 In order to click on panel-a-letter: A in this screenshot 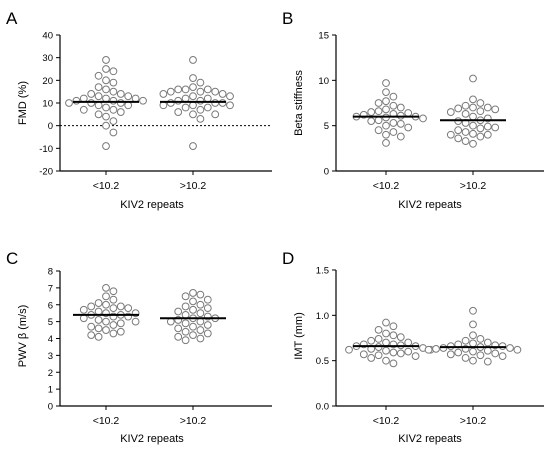, I will do `click(12, 18)`.